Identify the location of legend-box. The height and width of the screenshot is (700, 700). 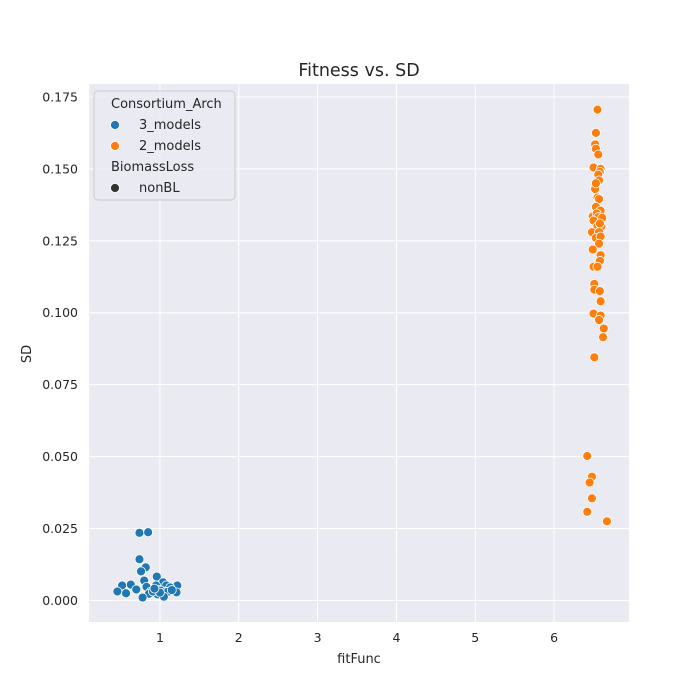
(164, 145).